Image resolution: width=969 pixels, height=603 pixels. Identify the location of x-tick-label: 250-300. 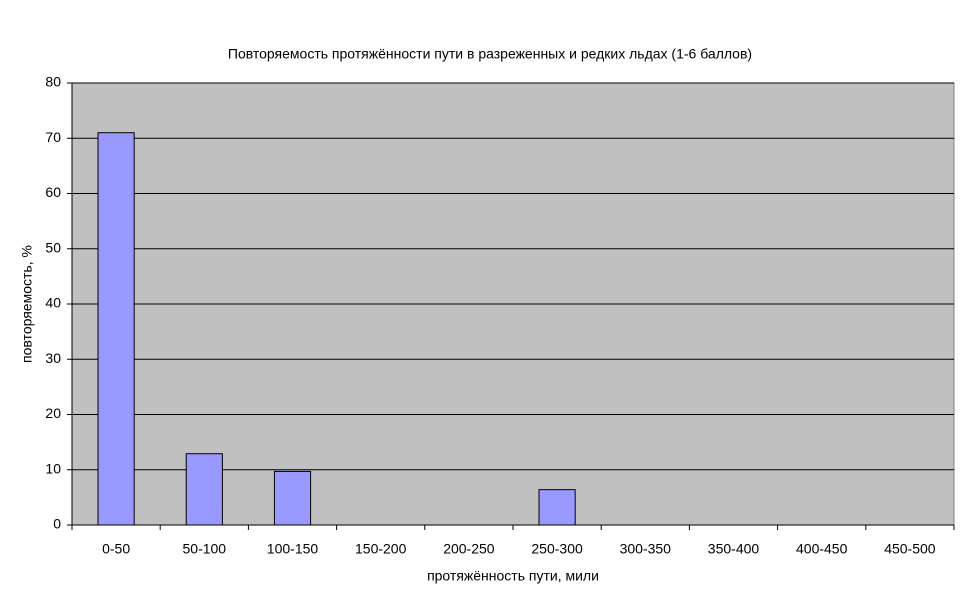
(557, 549).